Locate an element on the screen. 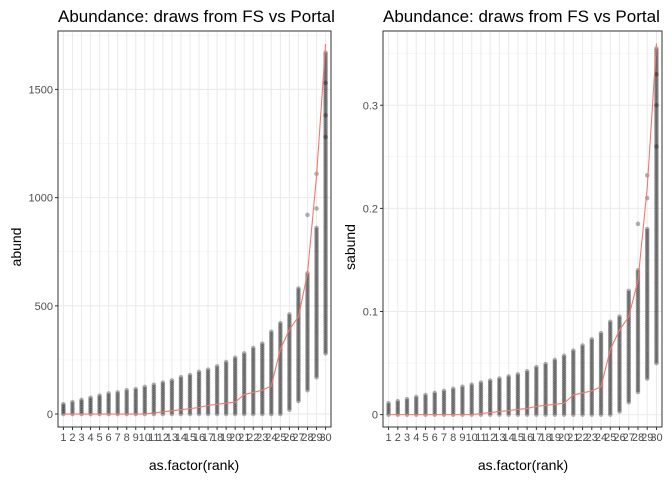 The height and width of the screenshot is (480, 672). right-y-tick-label: 0.1 is located at coordinates (370, 313).